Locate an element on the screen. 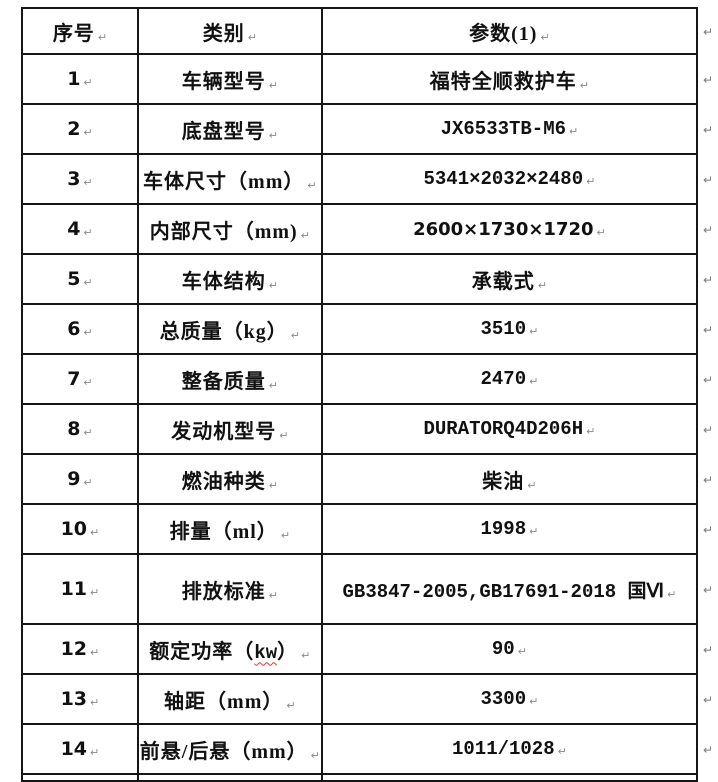 The image size is (718, 782). table-row: 5 ↵ 车体结构 ↵ 承载式 ↵ ↵ is located at coordinates (369, 279).